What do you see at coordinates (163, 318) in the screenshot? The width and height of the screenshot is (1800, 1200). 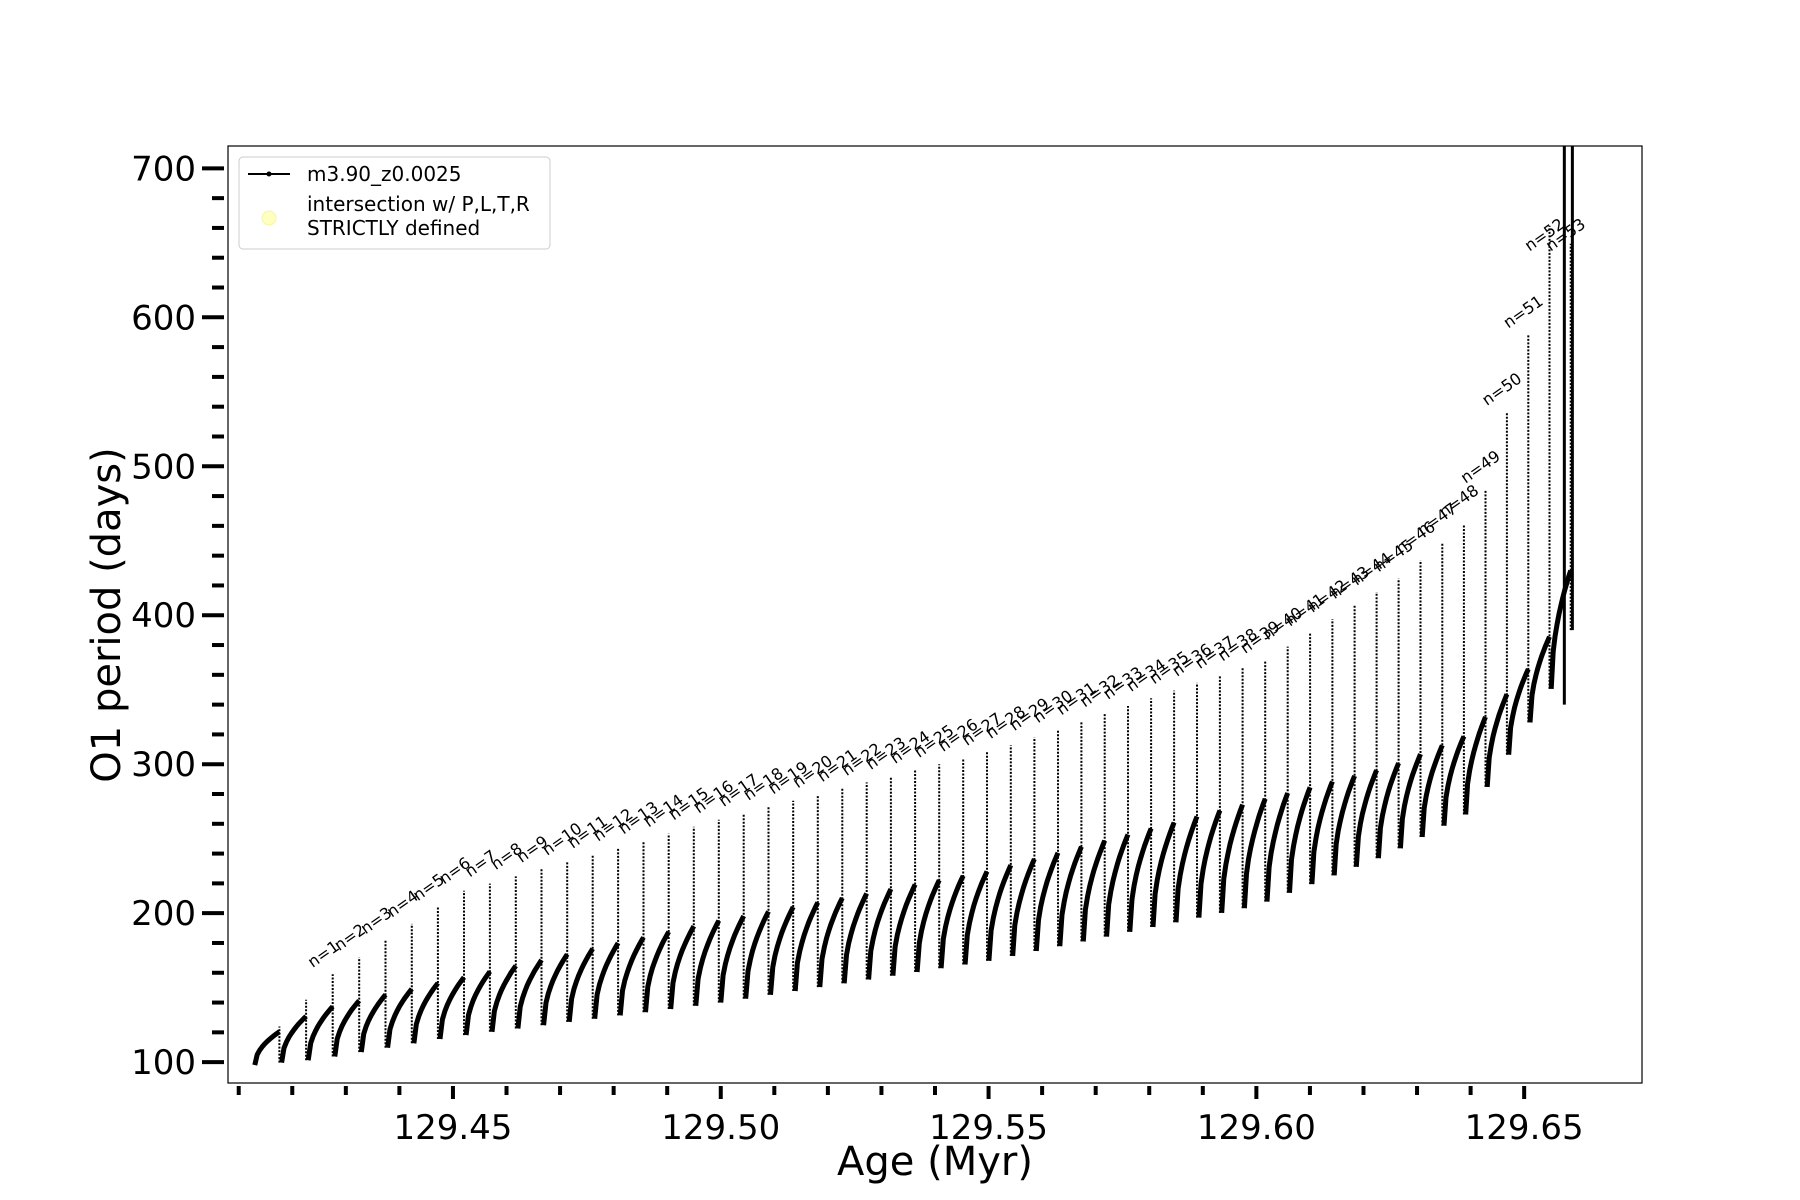 I see `y-tick-label: 600` at bounding box center [163, 318].